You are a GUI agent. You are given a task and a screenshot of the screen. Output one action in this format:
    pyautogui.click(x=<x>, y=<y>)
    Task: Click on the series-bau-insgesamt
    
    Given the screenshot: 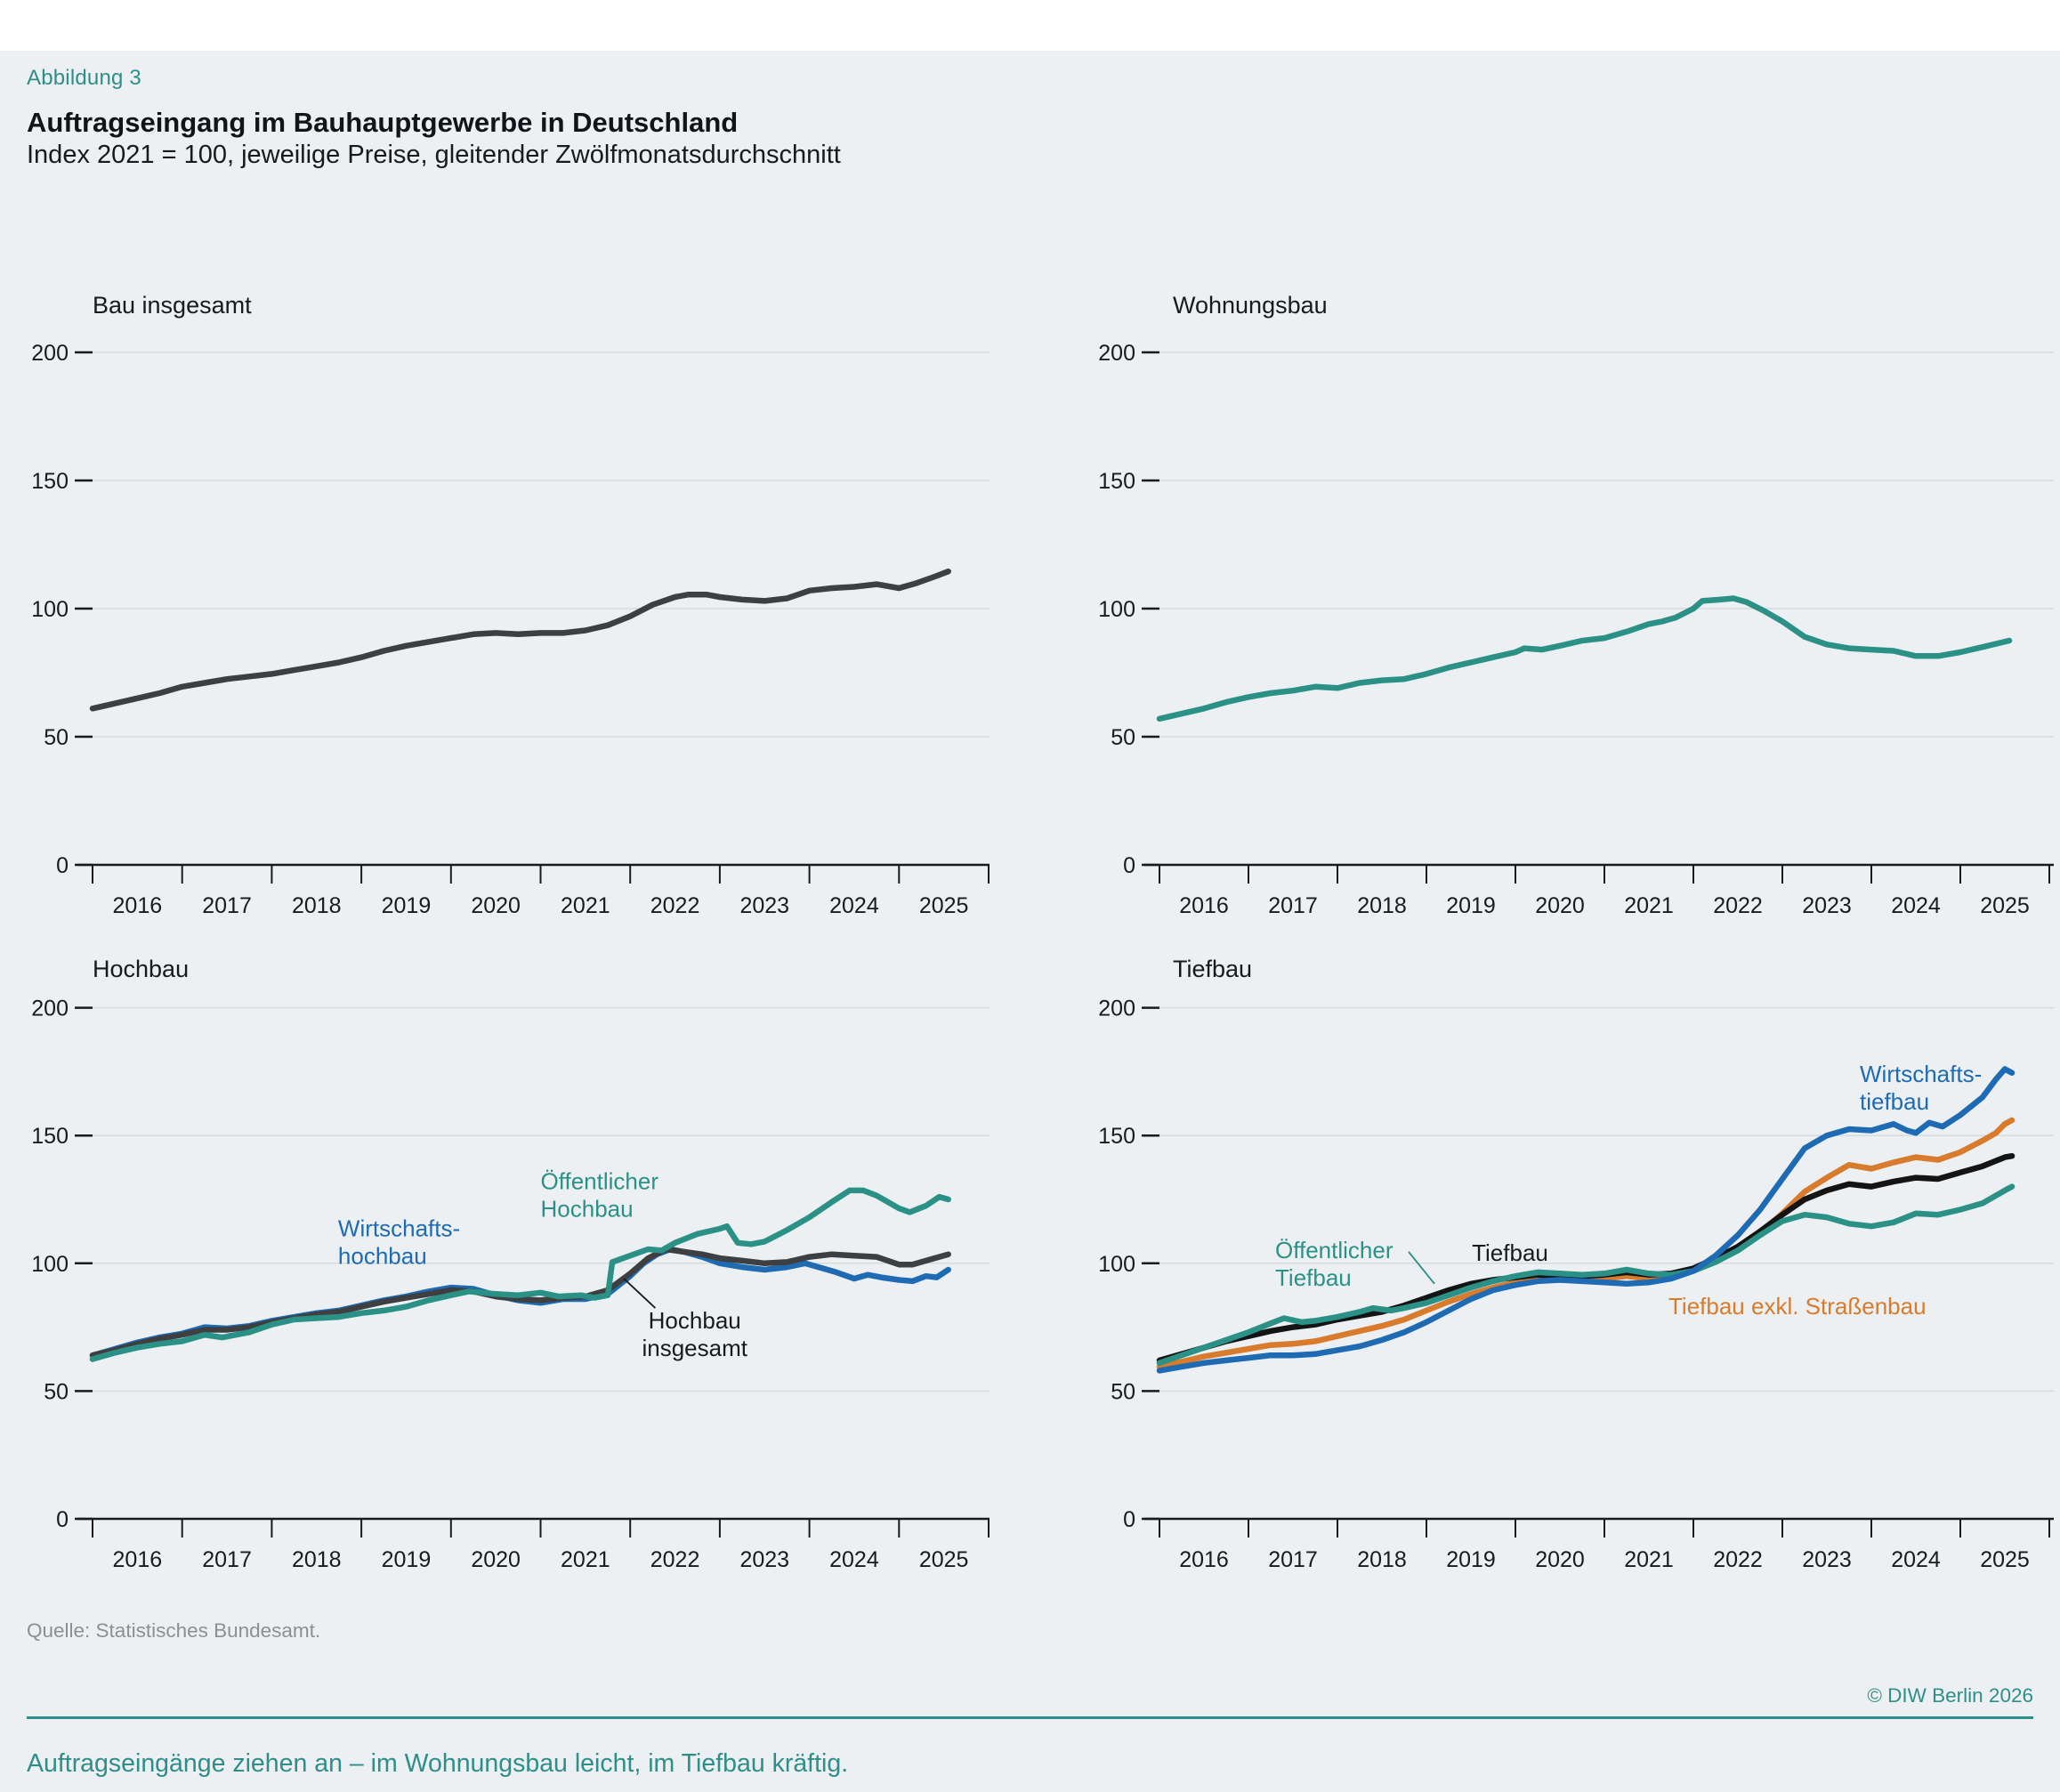 What is the action you would take?
    pyautogui.click(x=520, y=640)
    